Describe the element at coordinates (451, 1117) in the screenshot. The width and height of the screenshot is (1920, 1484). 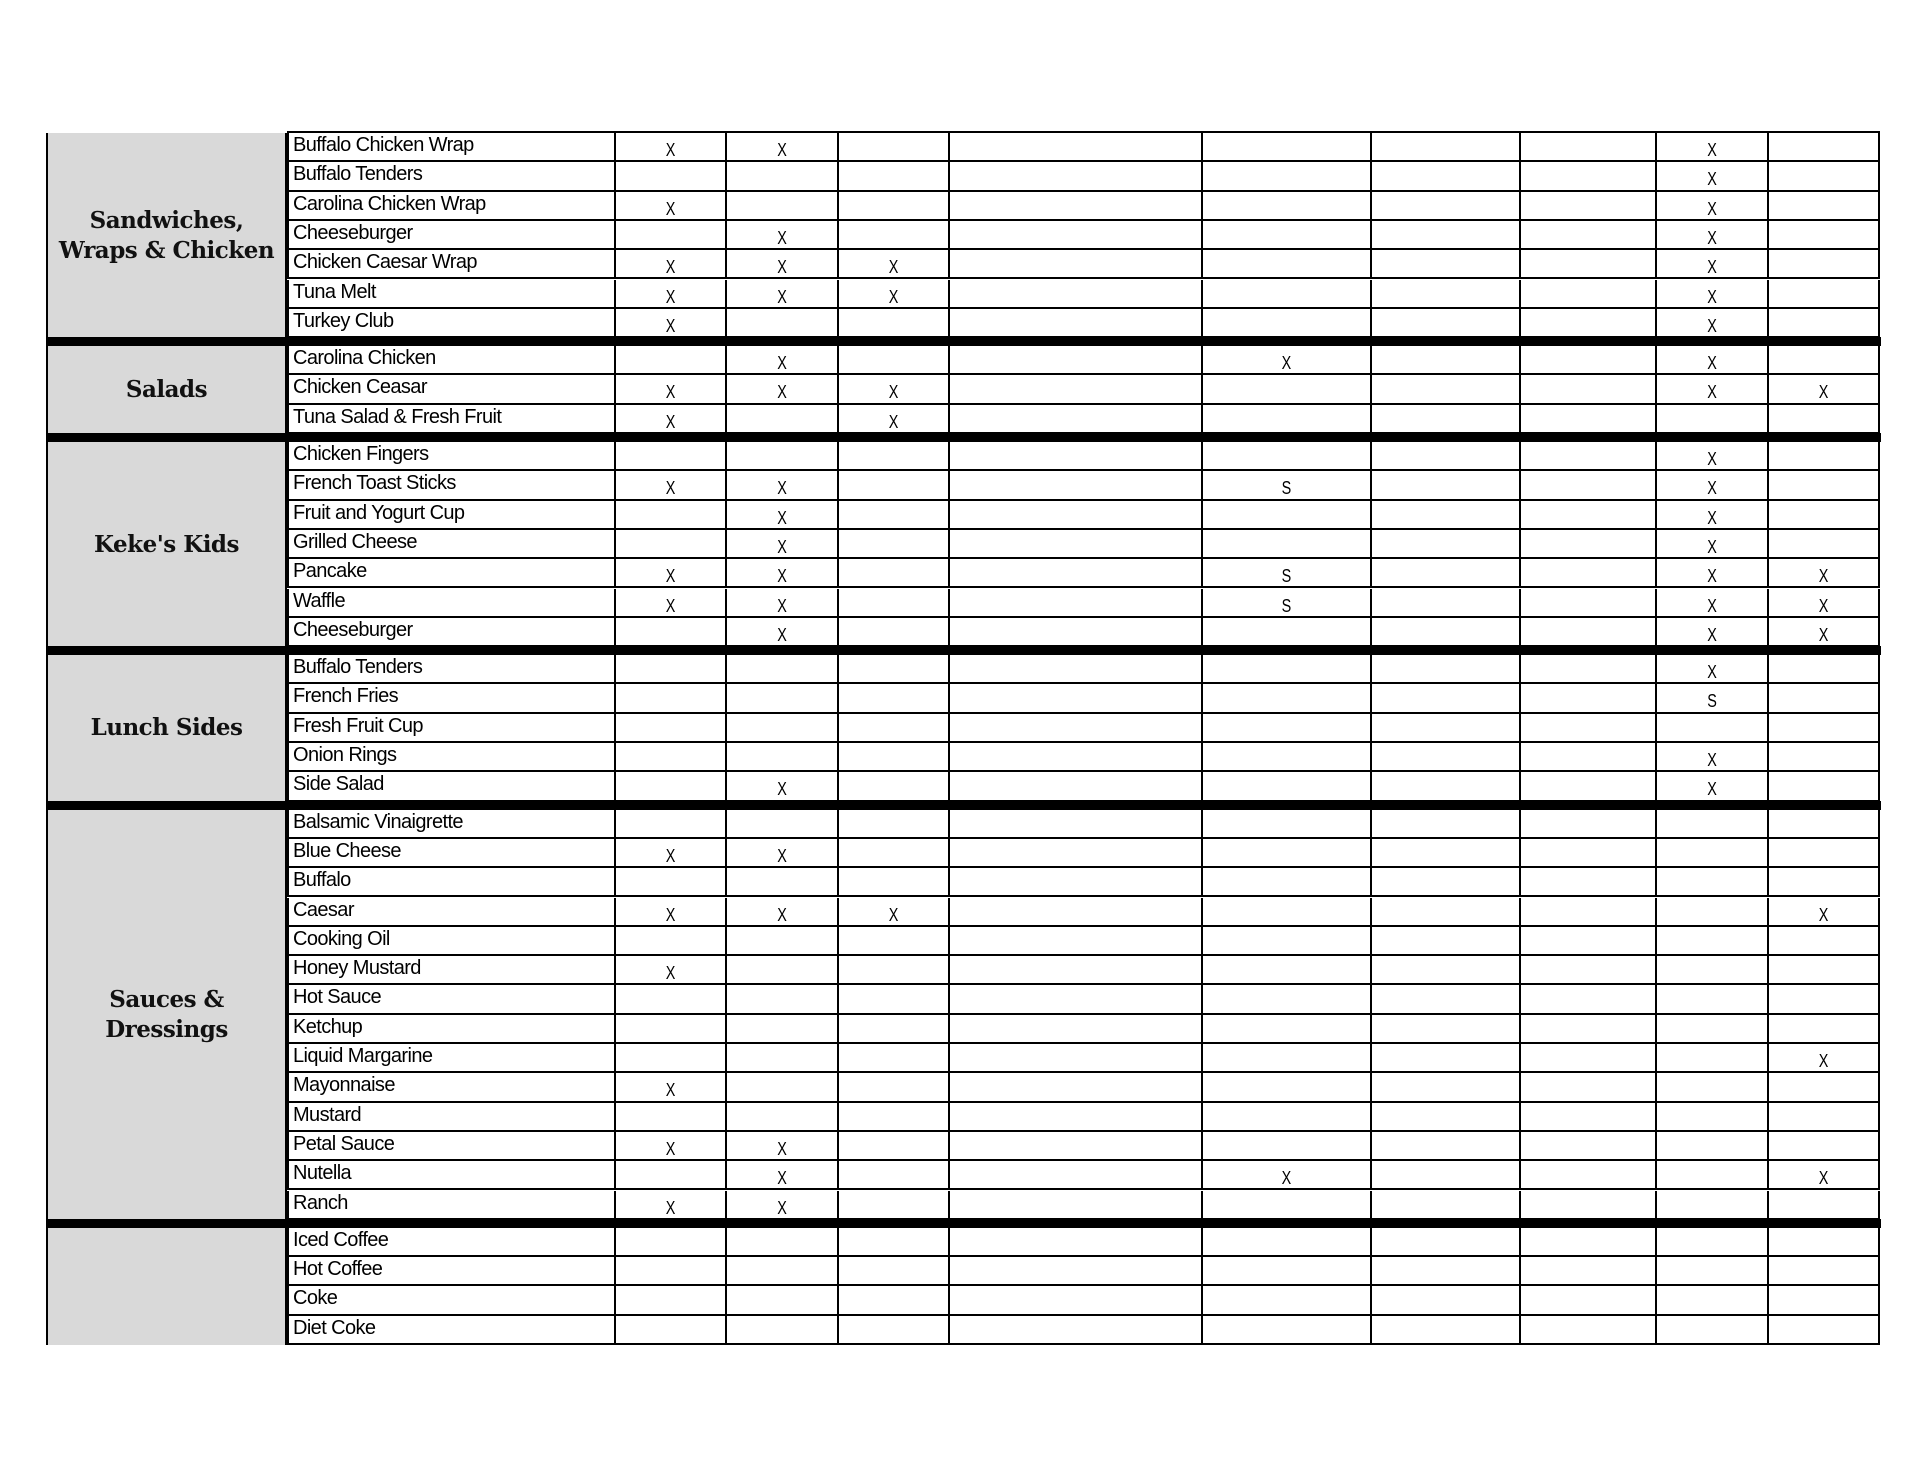
I see `menu-item: Mustard` at that location.